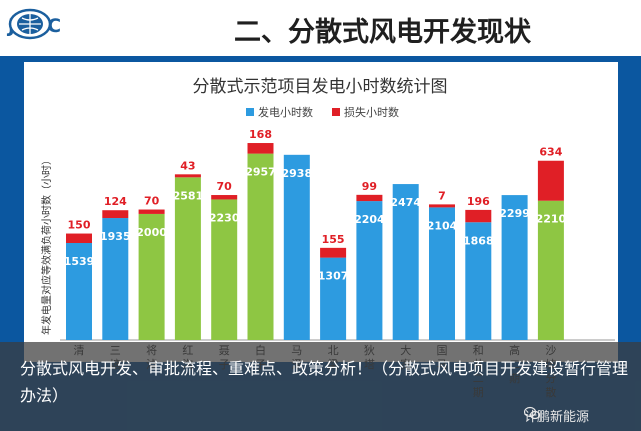 The width and height of the screenshot is (641, 431). What do you see at coordinates (30, 24) in the screenshot?
I see `globe-logo-icon` at bounding box center [30, 24].